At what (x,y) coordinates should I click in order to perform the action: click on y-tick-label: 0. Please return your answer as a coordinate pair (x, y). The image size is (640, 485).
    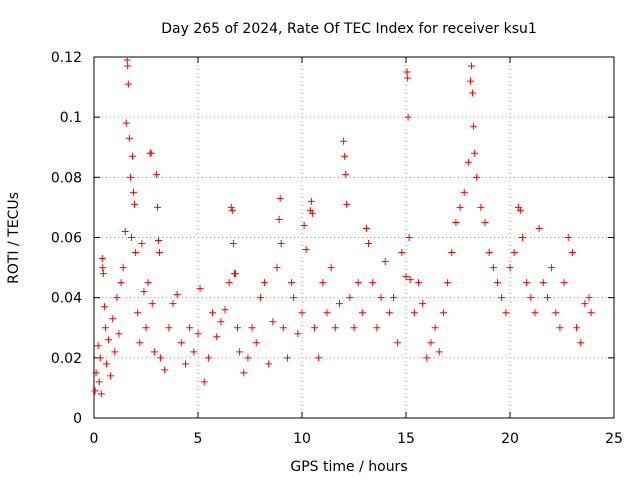
    Looking at the image, I should click on (77, 419).